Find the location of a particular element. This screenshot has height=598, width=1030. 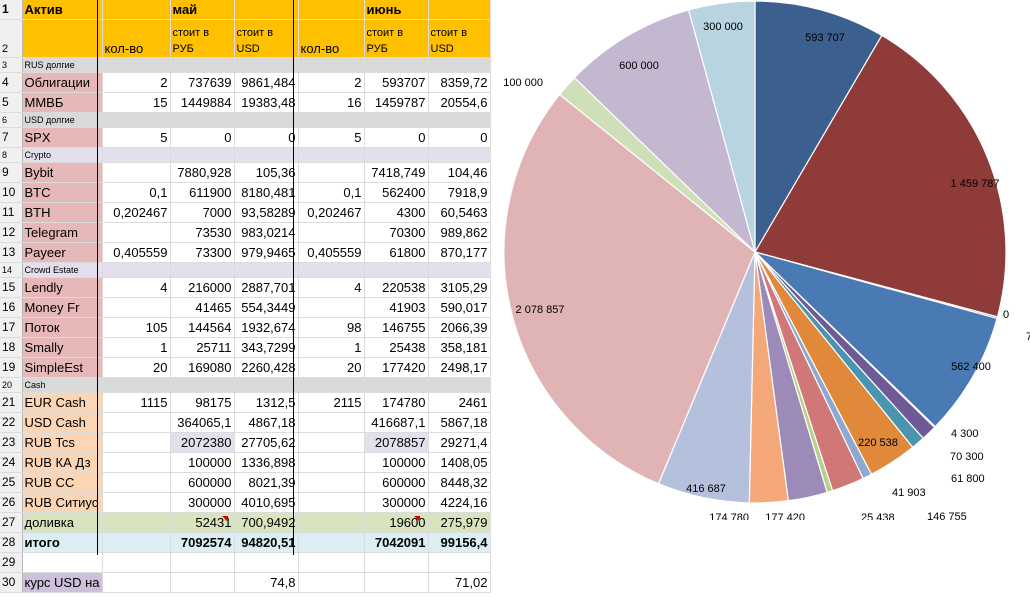

value-cell-jr: 416687,1 is located at coordinates (396, 422).